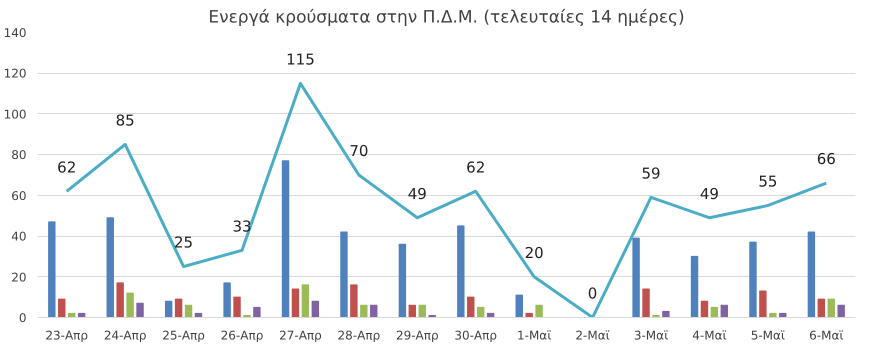 Image resolution: width=880 pixels, height=350 pixels. What do you see at coordinates (768, 335) in the screenshot?
I see `x-tick-label: 5-Μαϊ` at bounding box center [768, 335].